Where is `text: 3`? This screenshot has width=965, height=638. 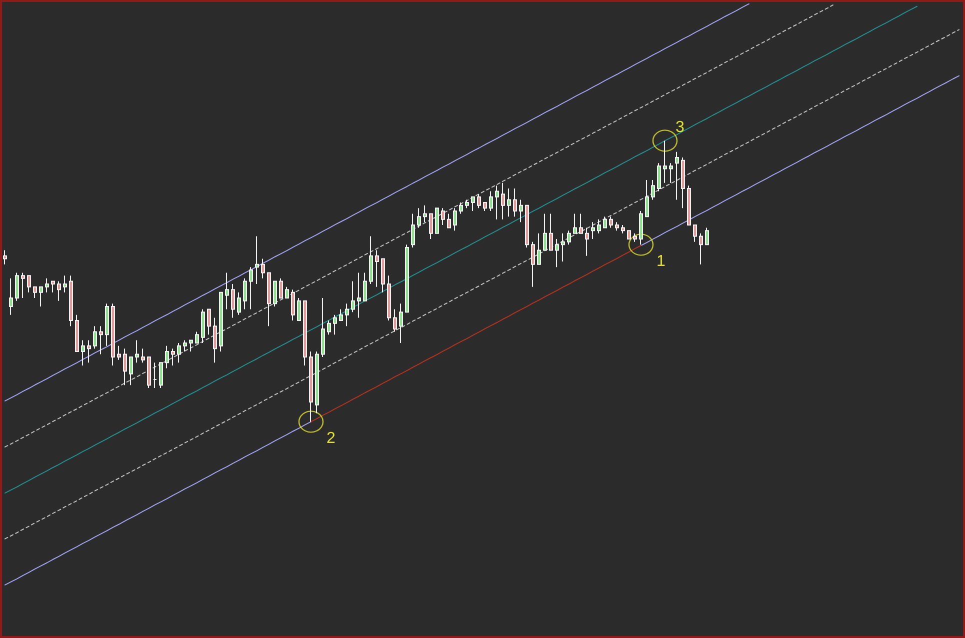 text: 3 is located at coordinates (680, 127).